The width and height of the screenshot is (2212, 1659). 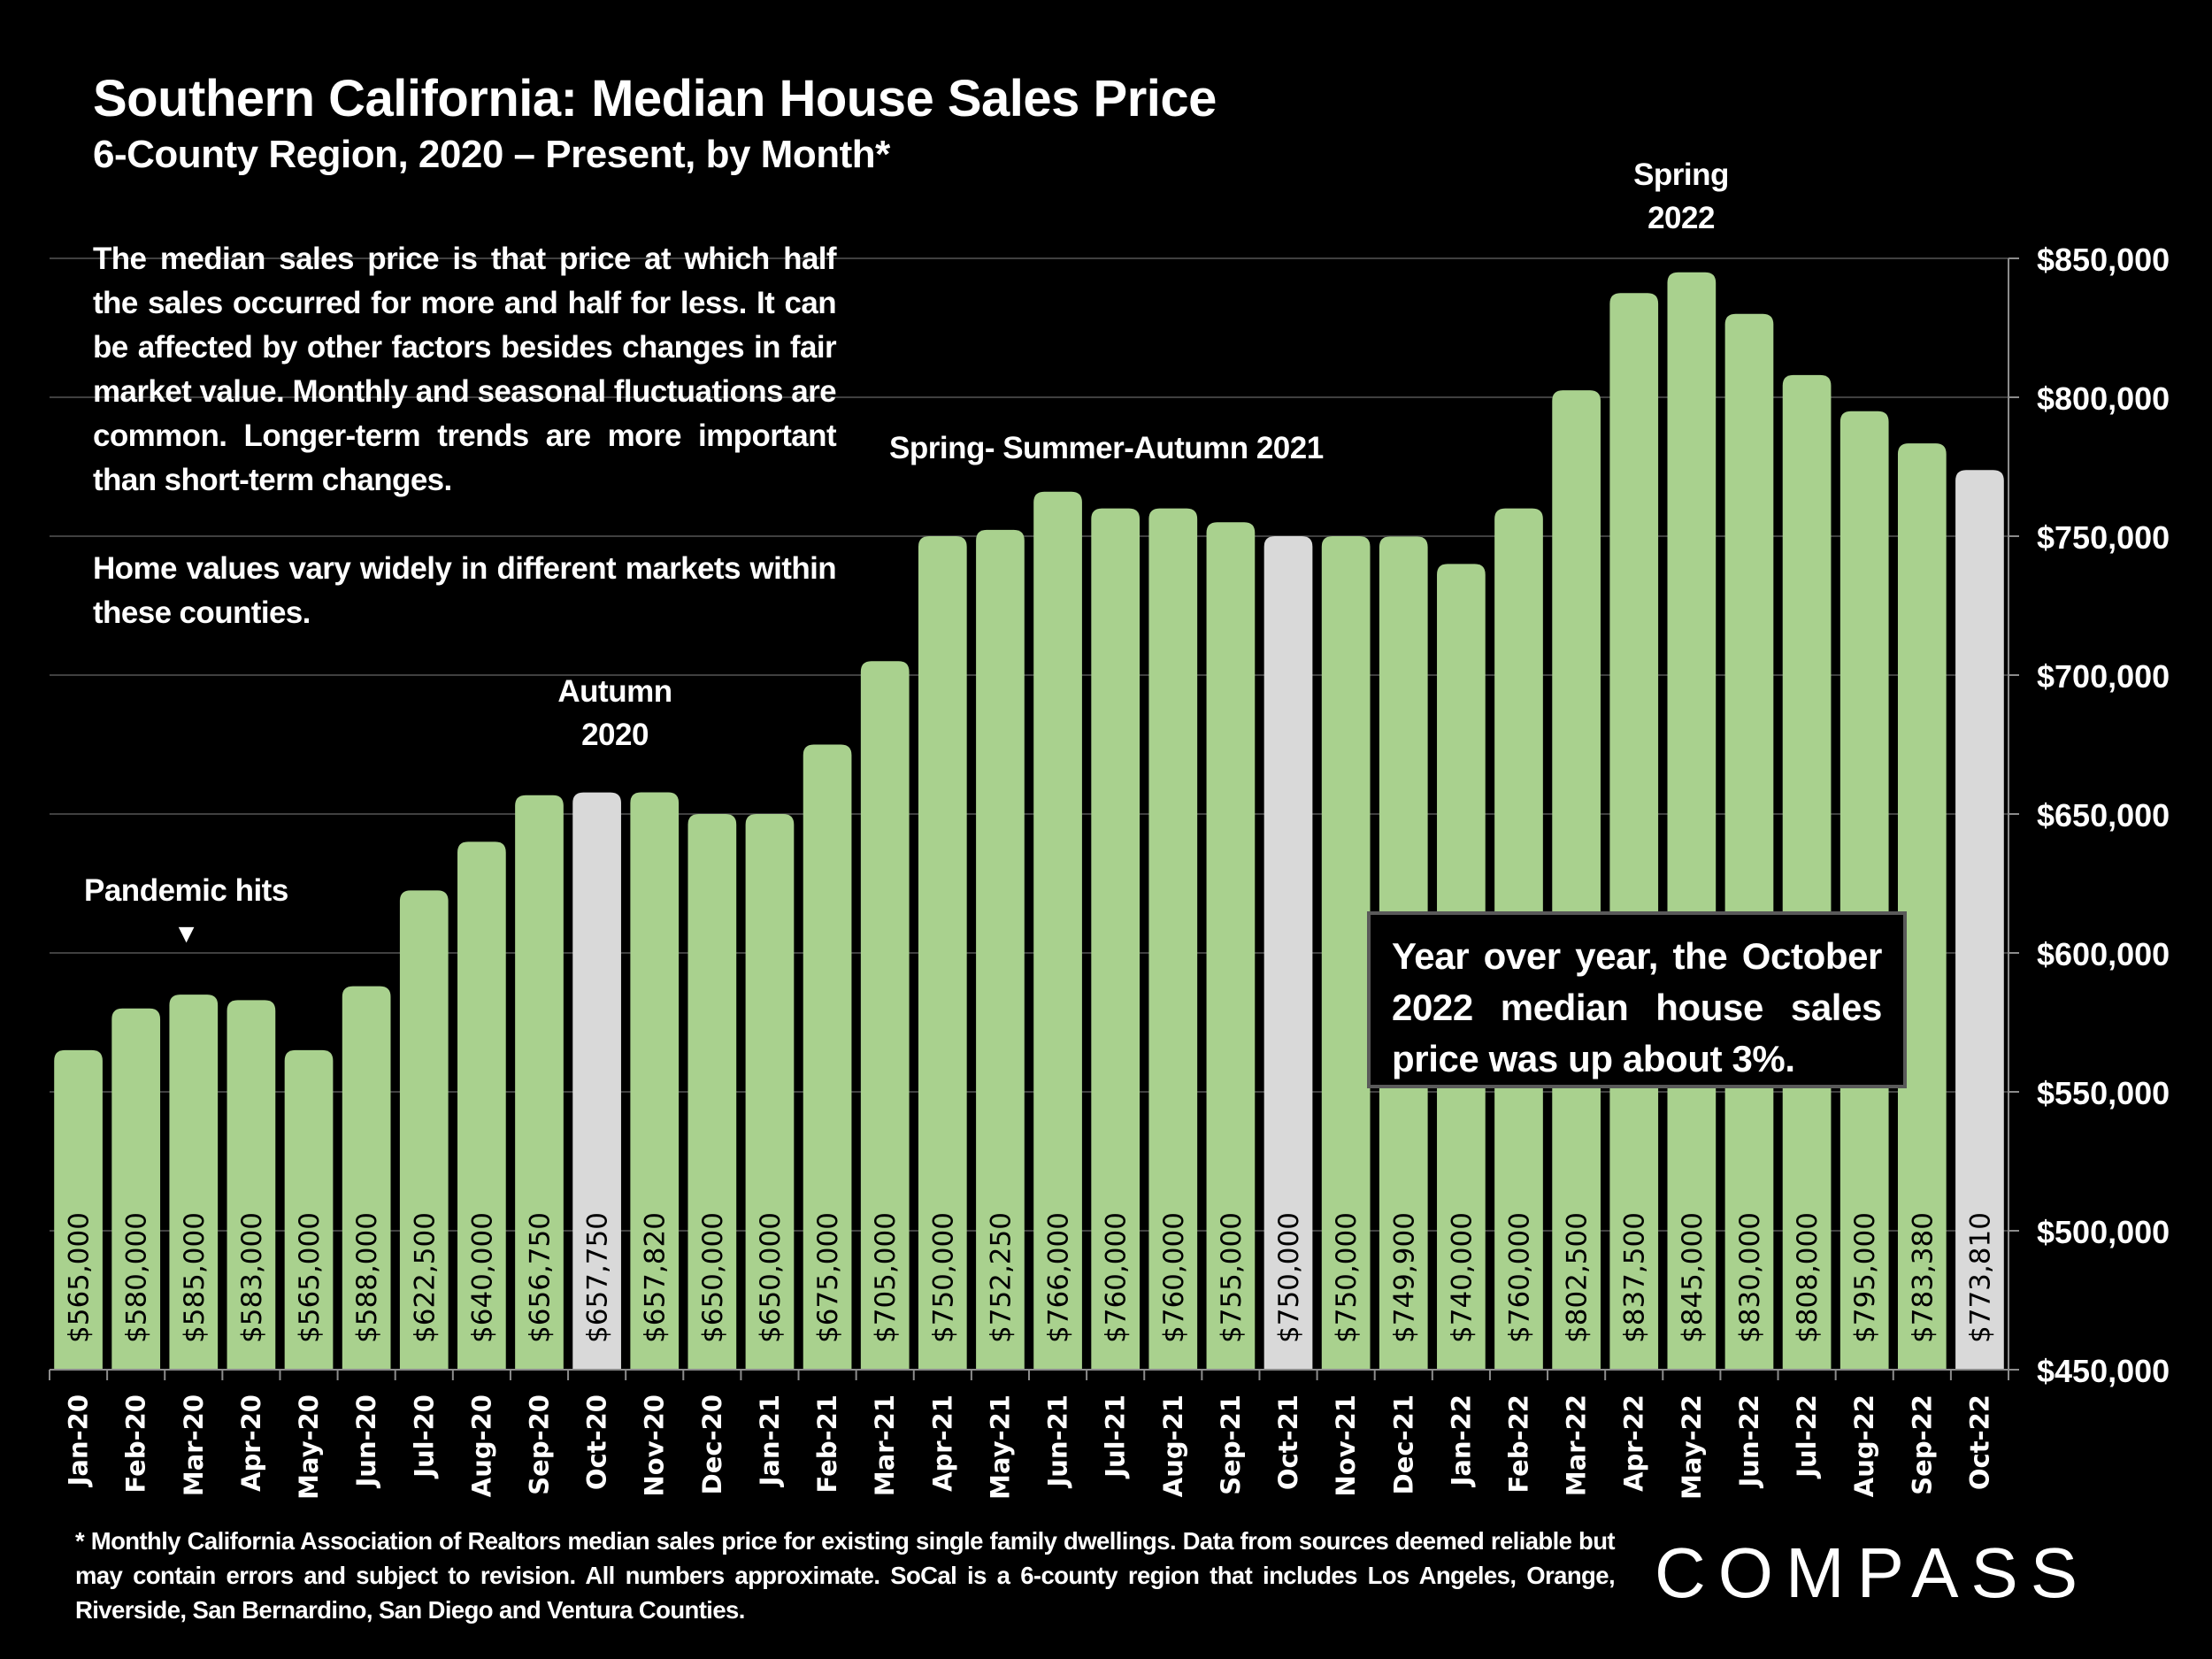 I want to click on x-tick-label: Jun-22, so click(x=1749, y=1441).